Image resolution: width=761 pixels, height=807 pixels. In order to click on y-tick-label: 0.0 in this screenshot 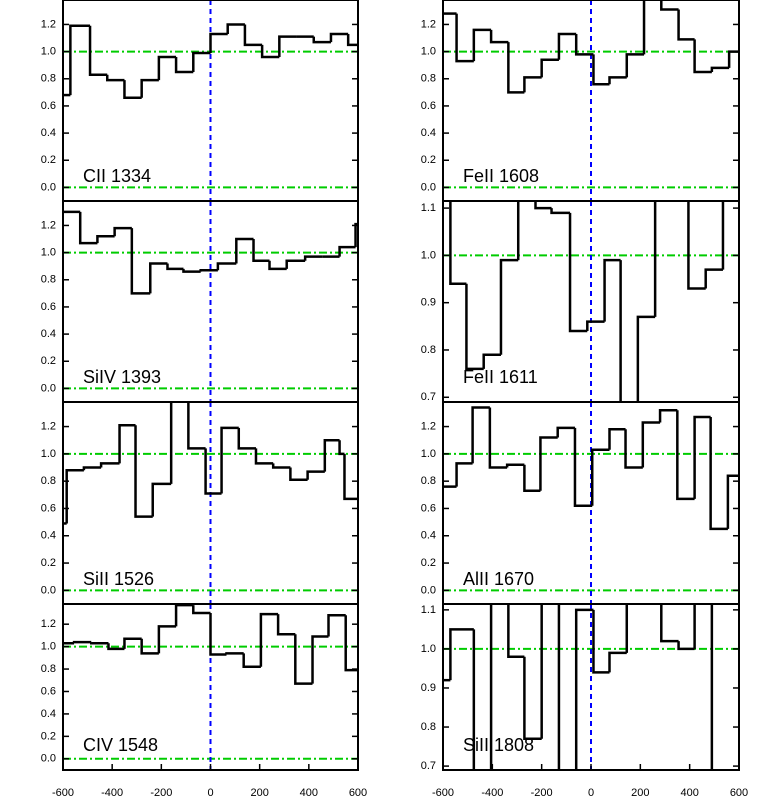, I will do `click(428, 590)`.